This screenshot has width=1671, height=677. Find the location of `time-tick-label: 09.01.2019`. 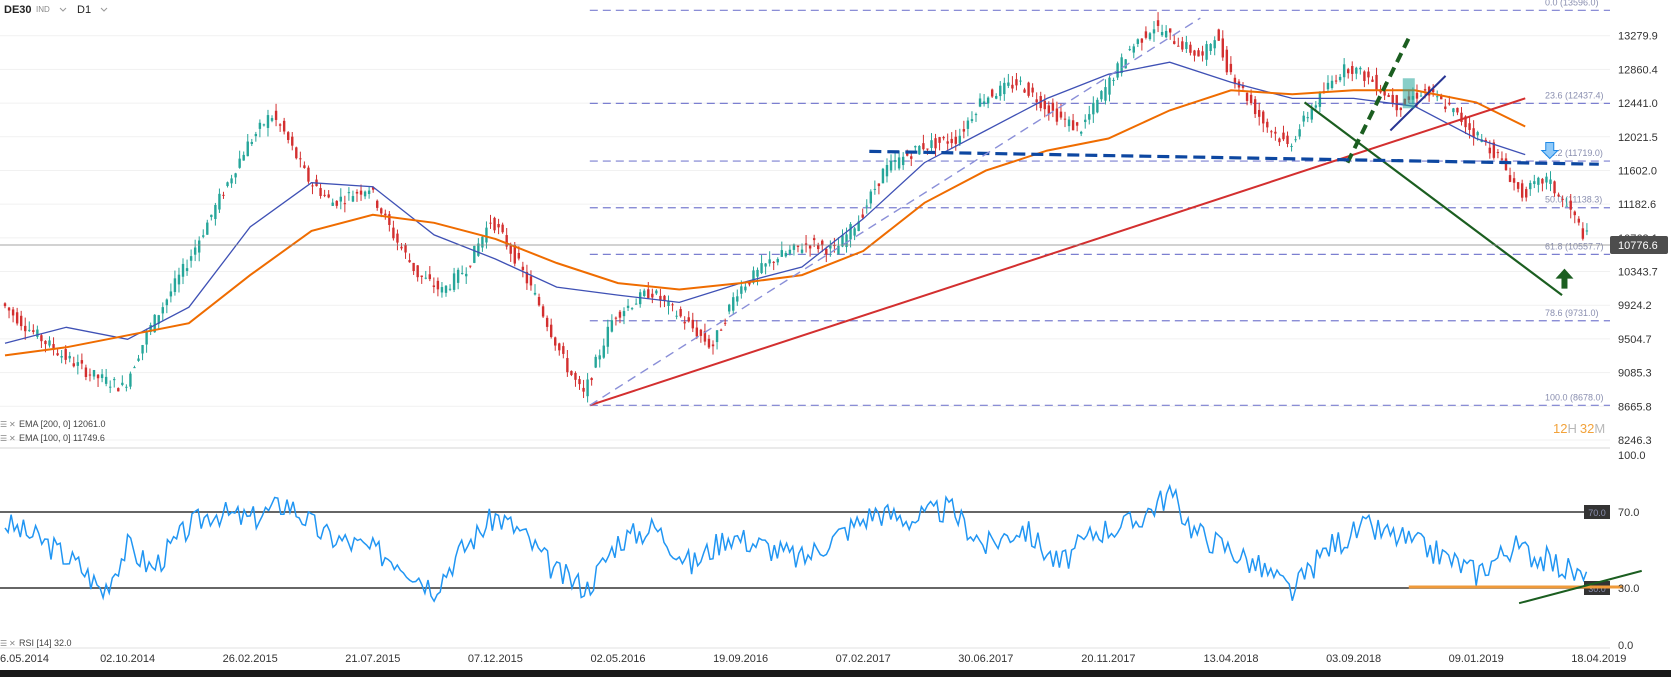

time-tick-label: 09.01.2019 is located at coordinates (1476, 659).